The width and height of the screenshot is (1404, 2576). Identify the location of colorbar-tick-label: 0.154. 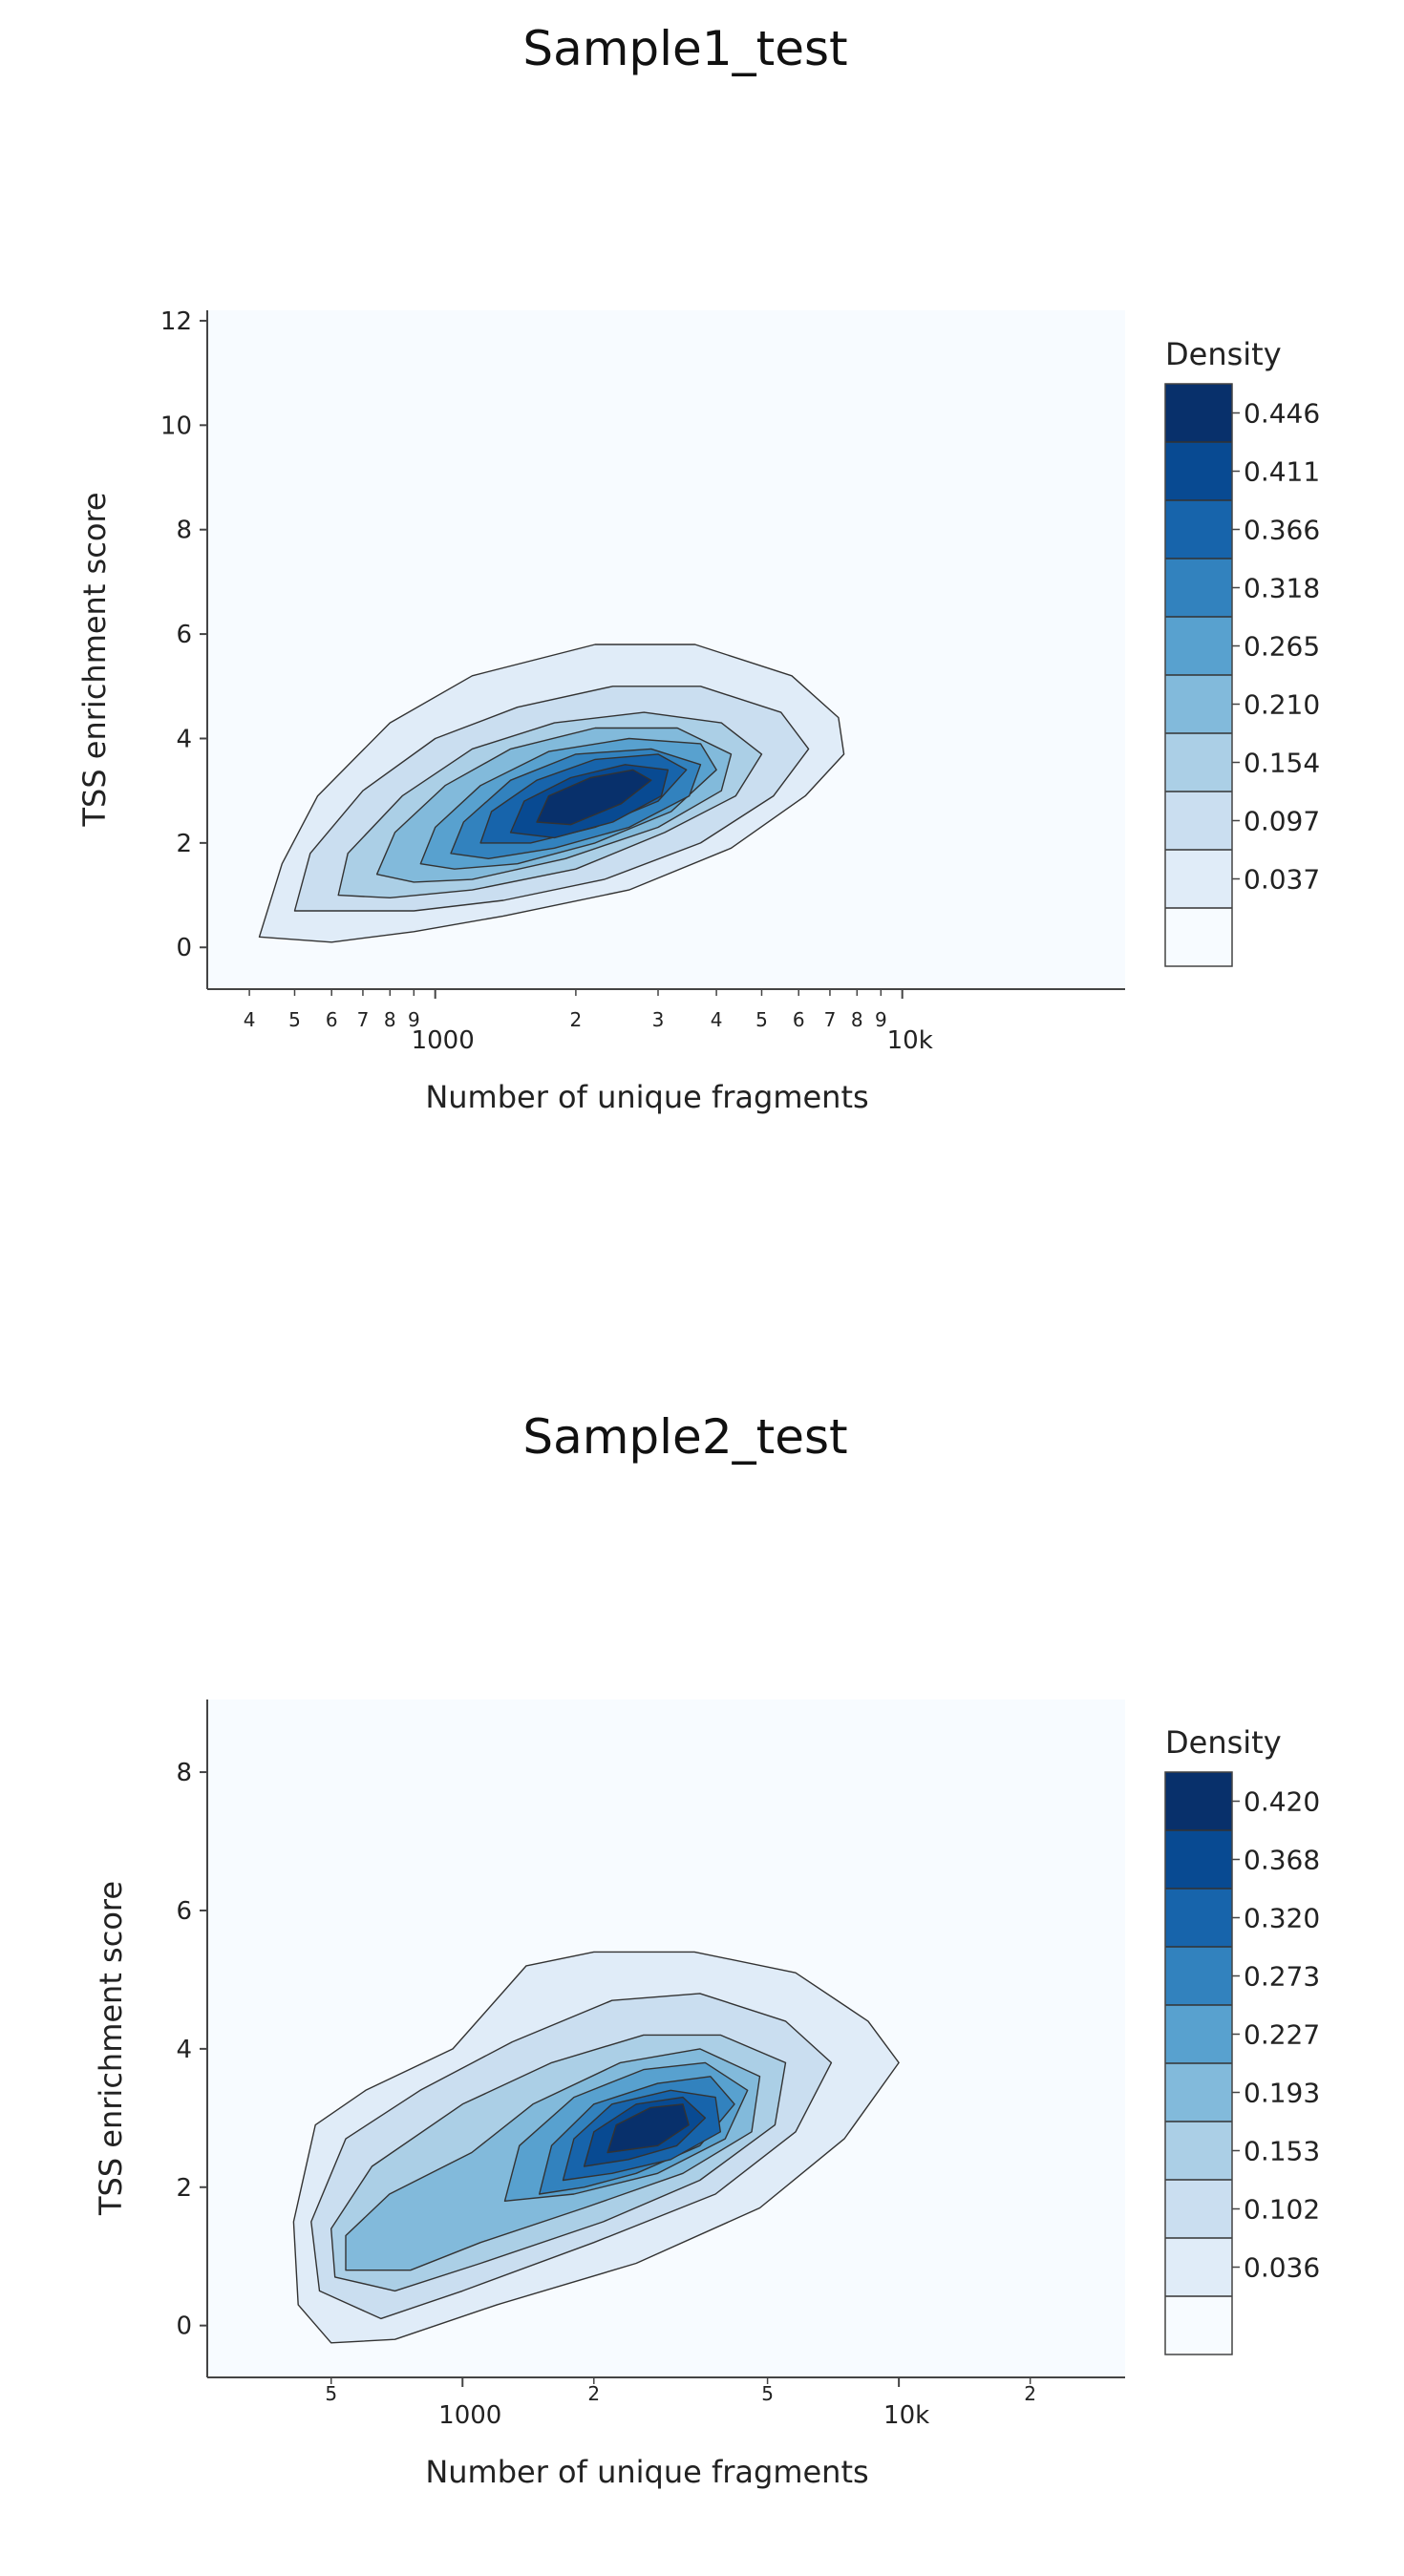
(1282, 763).